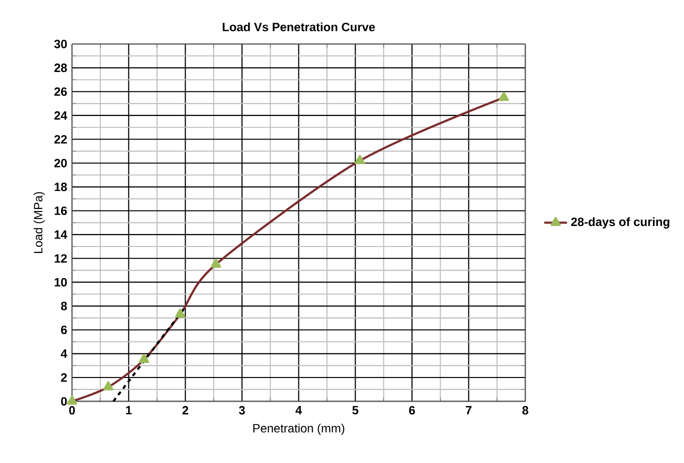 This screenshot has width=684, height=463. Describe the element at coordinates (63, 306) in the screenshot. I see `y-tick-label: 8` at that location.